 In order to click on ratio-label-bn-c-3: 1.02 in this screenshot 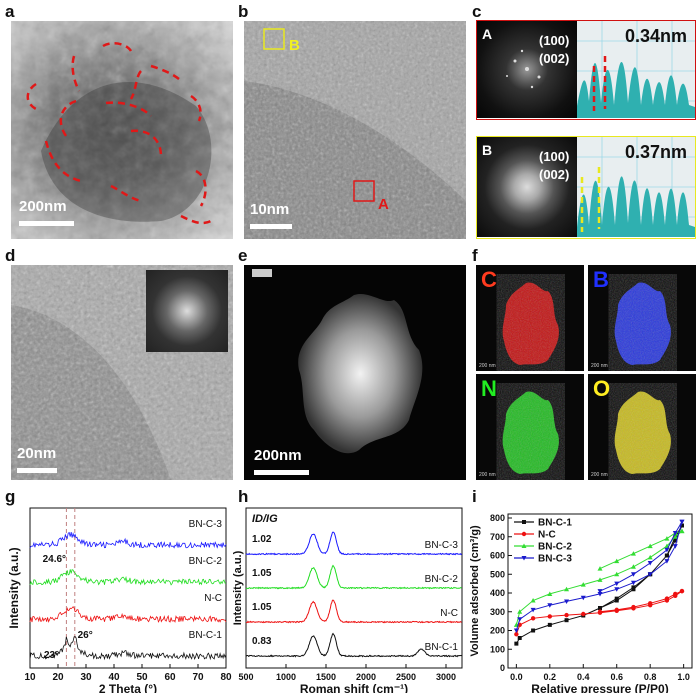, I will do `click(262, 539)`.